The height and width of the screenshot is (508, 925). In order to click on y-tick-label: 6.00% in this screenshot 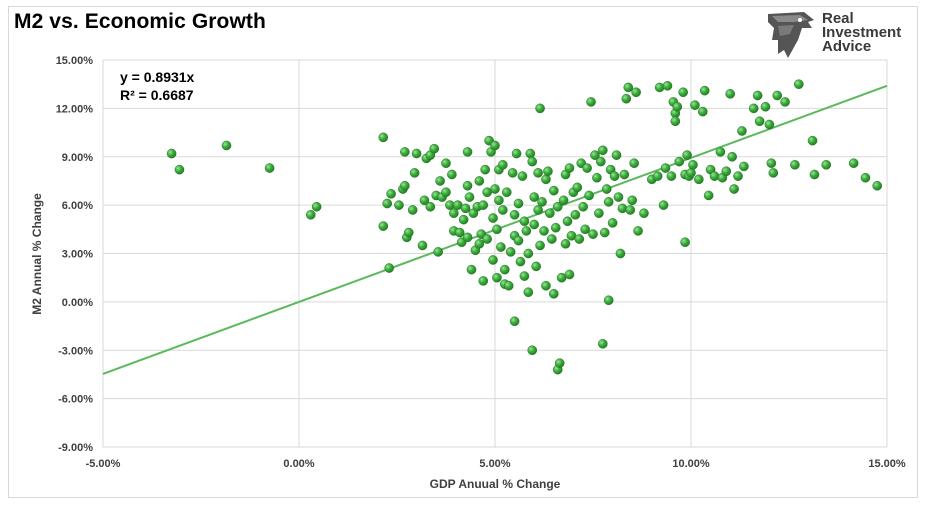, I will do `click(77, 206)`.